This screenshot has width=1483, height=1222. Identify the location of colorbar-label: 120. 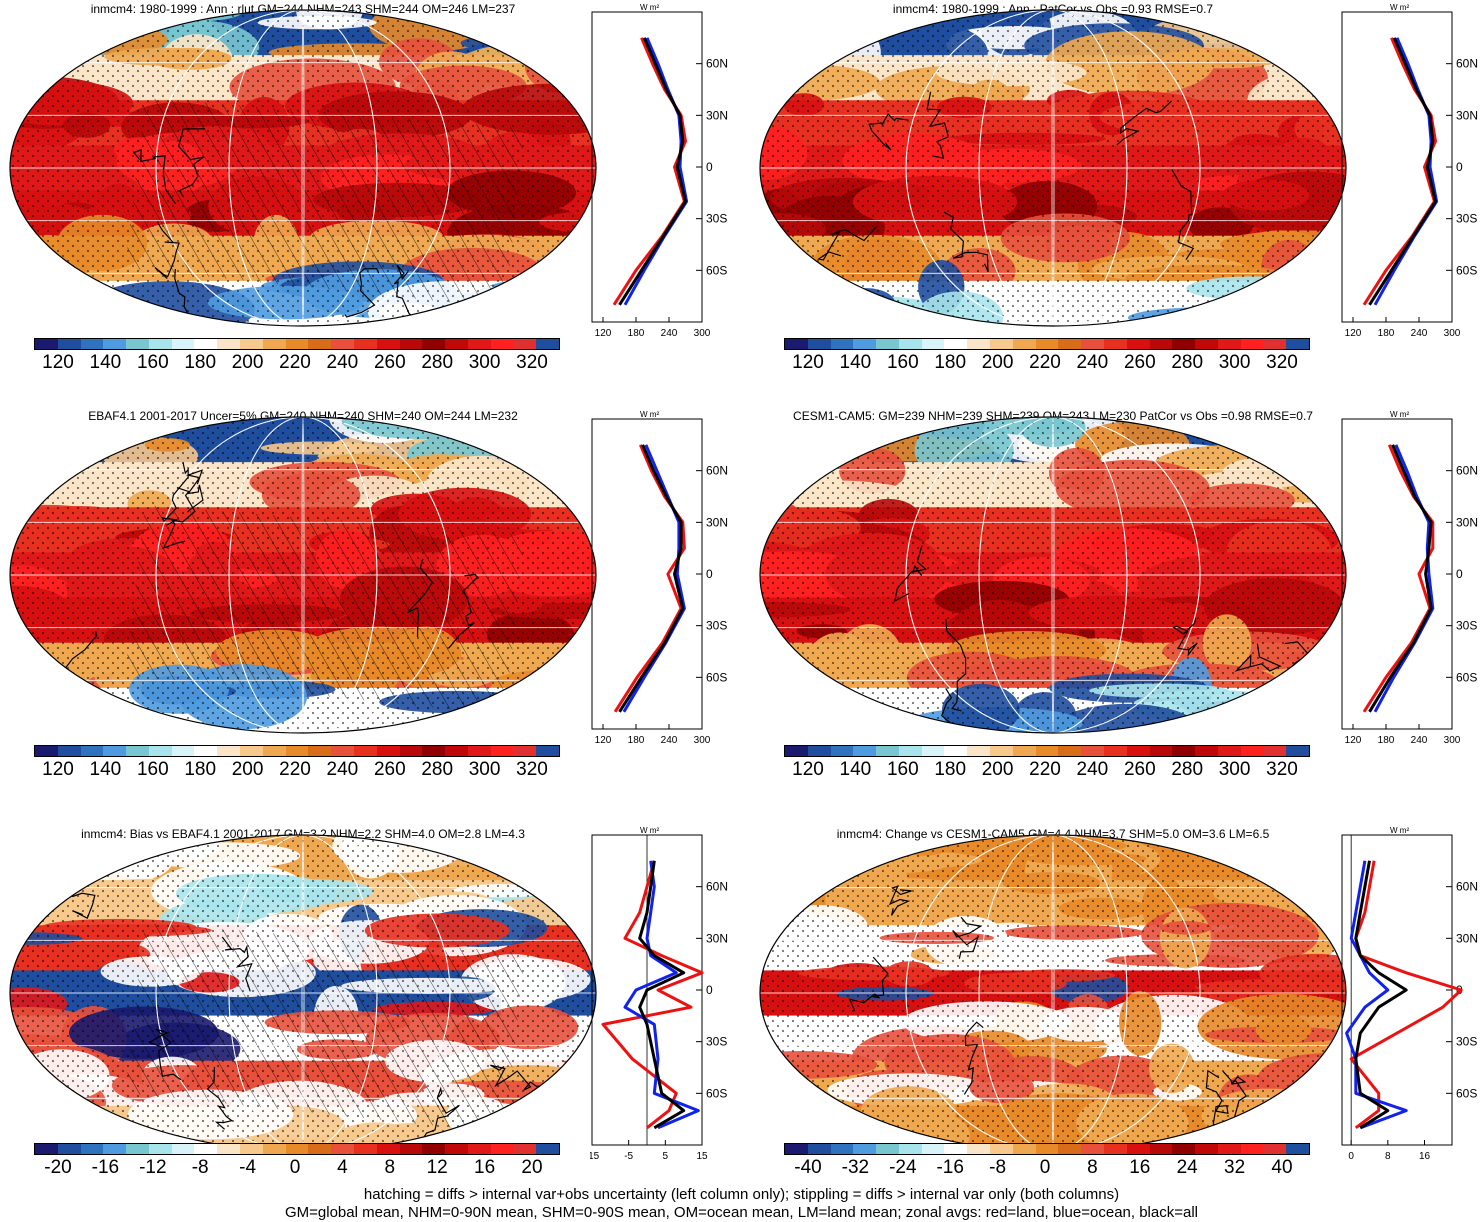
(808, 362).